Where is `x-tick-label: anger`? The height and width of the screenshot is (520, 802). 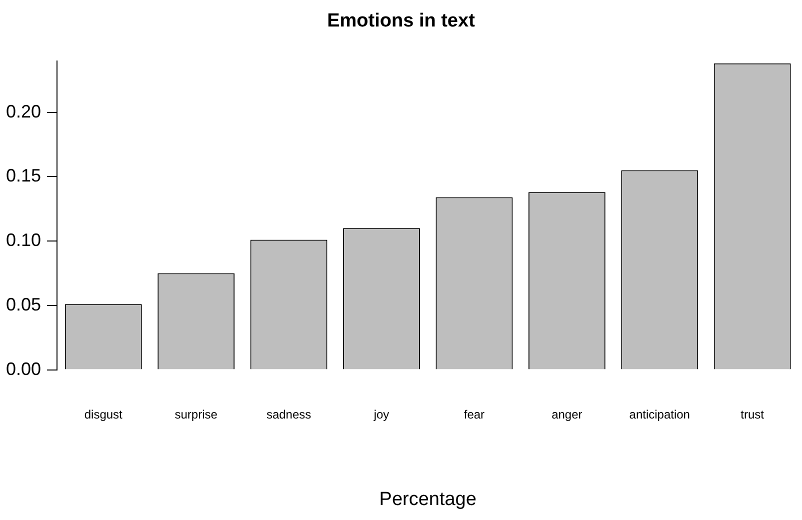
x-tick-label: anger is located at coordinates (567, 414).